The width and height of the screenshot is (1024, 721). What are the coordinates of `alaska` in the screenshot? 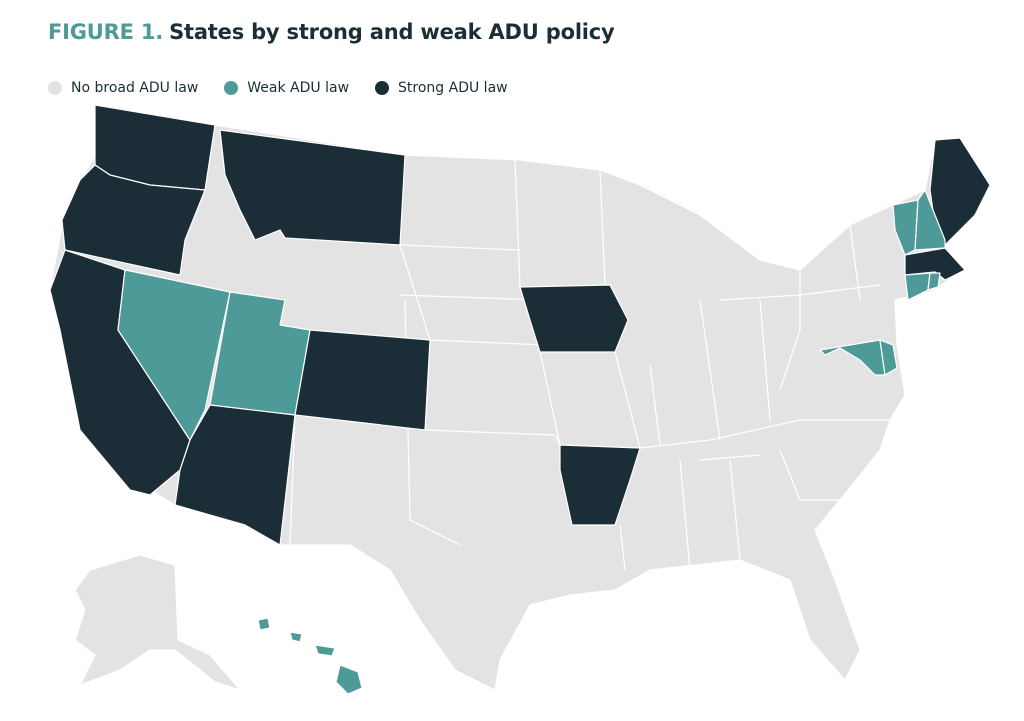 It's located at (157, 622).